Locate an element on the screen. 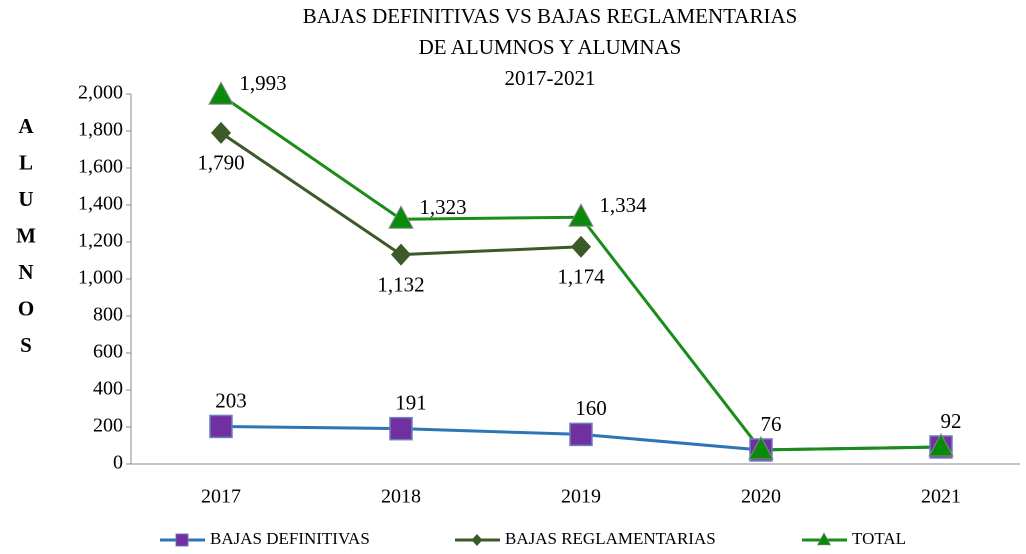 Image resolution: width=1026 pixels, height=554 pixels. data-label: 76 is located at coordinates (771, 424).